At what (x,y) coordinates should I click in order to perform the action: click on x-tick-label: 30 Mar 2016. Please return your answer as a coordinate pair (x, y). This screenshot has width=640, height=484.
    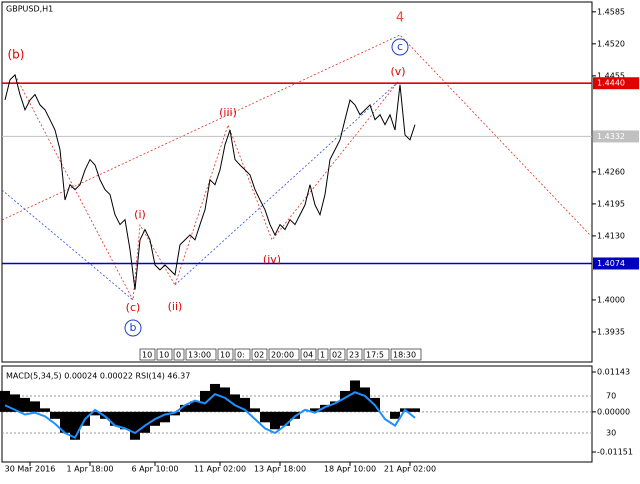
    Looking at the image, I should click on (30, 469).